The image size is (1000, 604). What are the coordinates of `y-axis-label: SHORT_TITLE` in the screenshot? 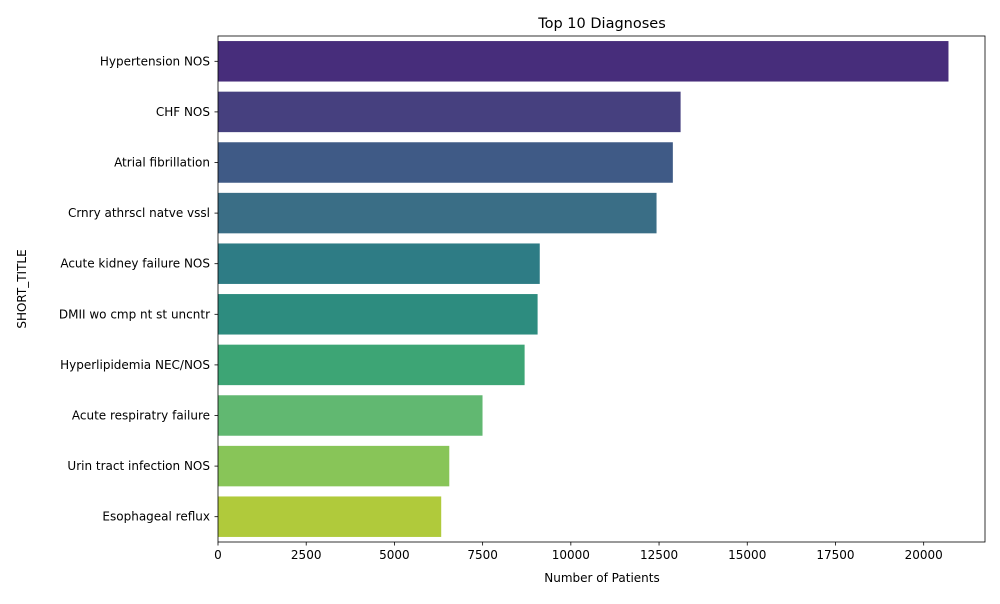 It's located at (22, 288).